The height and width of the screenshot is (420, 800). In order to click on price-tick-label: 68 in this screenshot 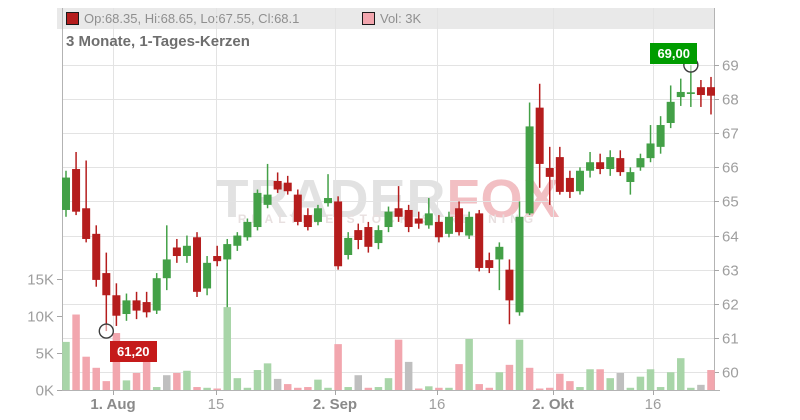, I will do `click(730, 100)`.